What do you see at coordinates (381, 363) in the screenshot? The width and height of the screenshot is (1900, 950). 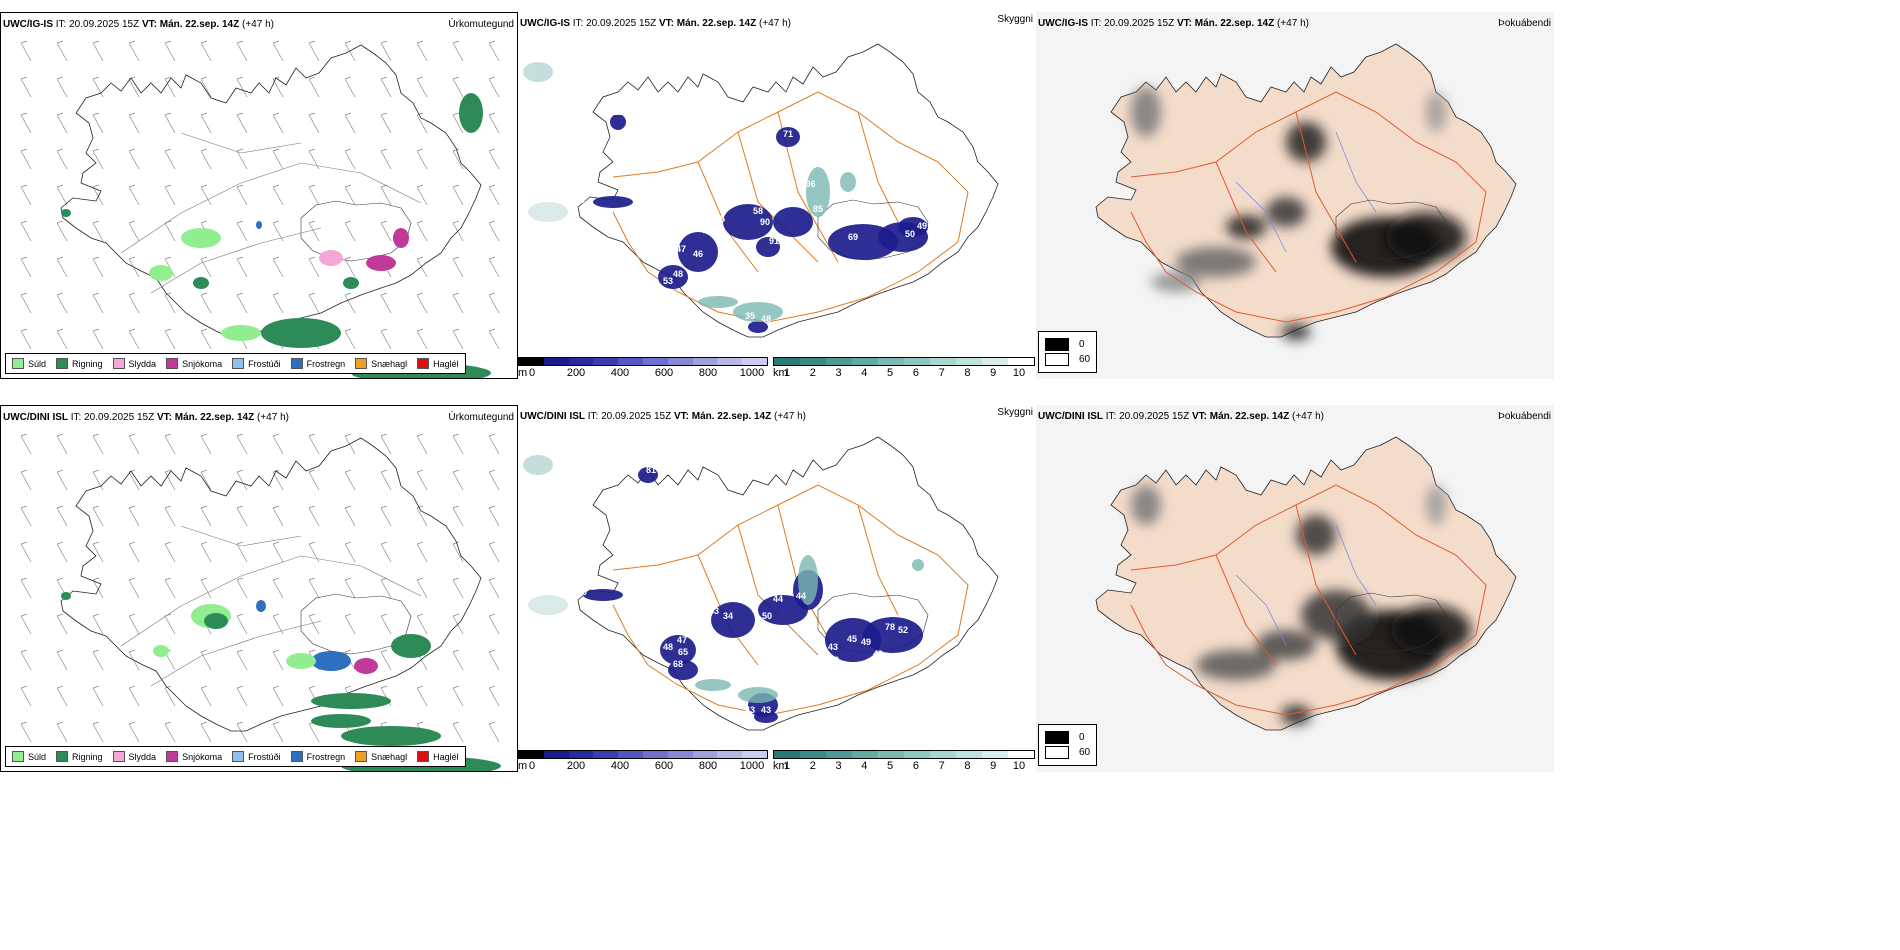 I see `precip-legend-item: Snæhagl` at bounding box center [381, 363].